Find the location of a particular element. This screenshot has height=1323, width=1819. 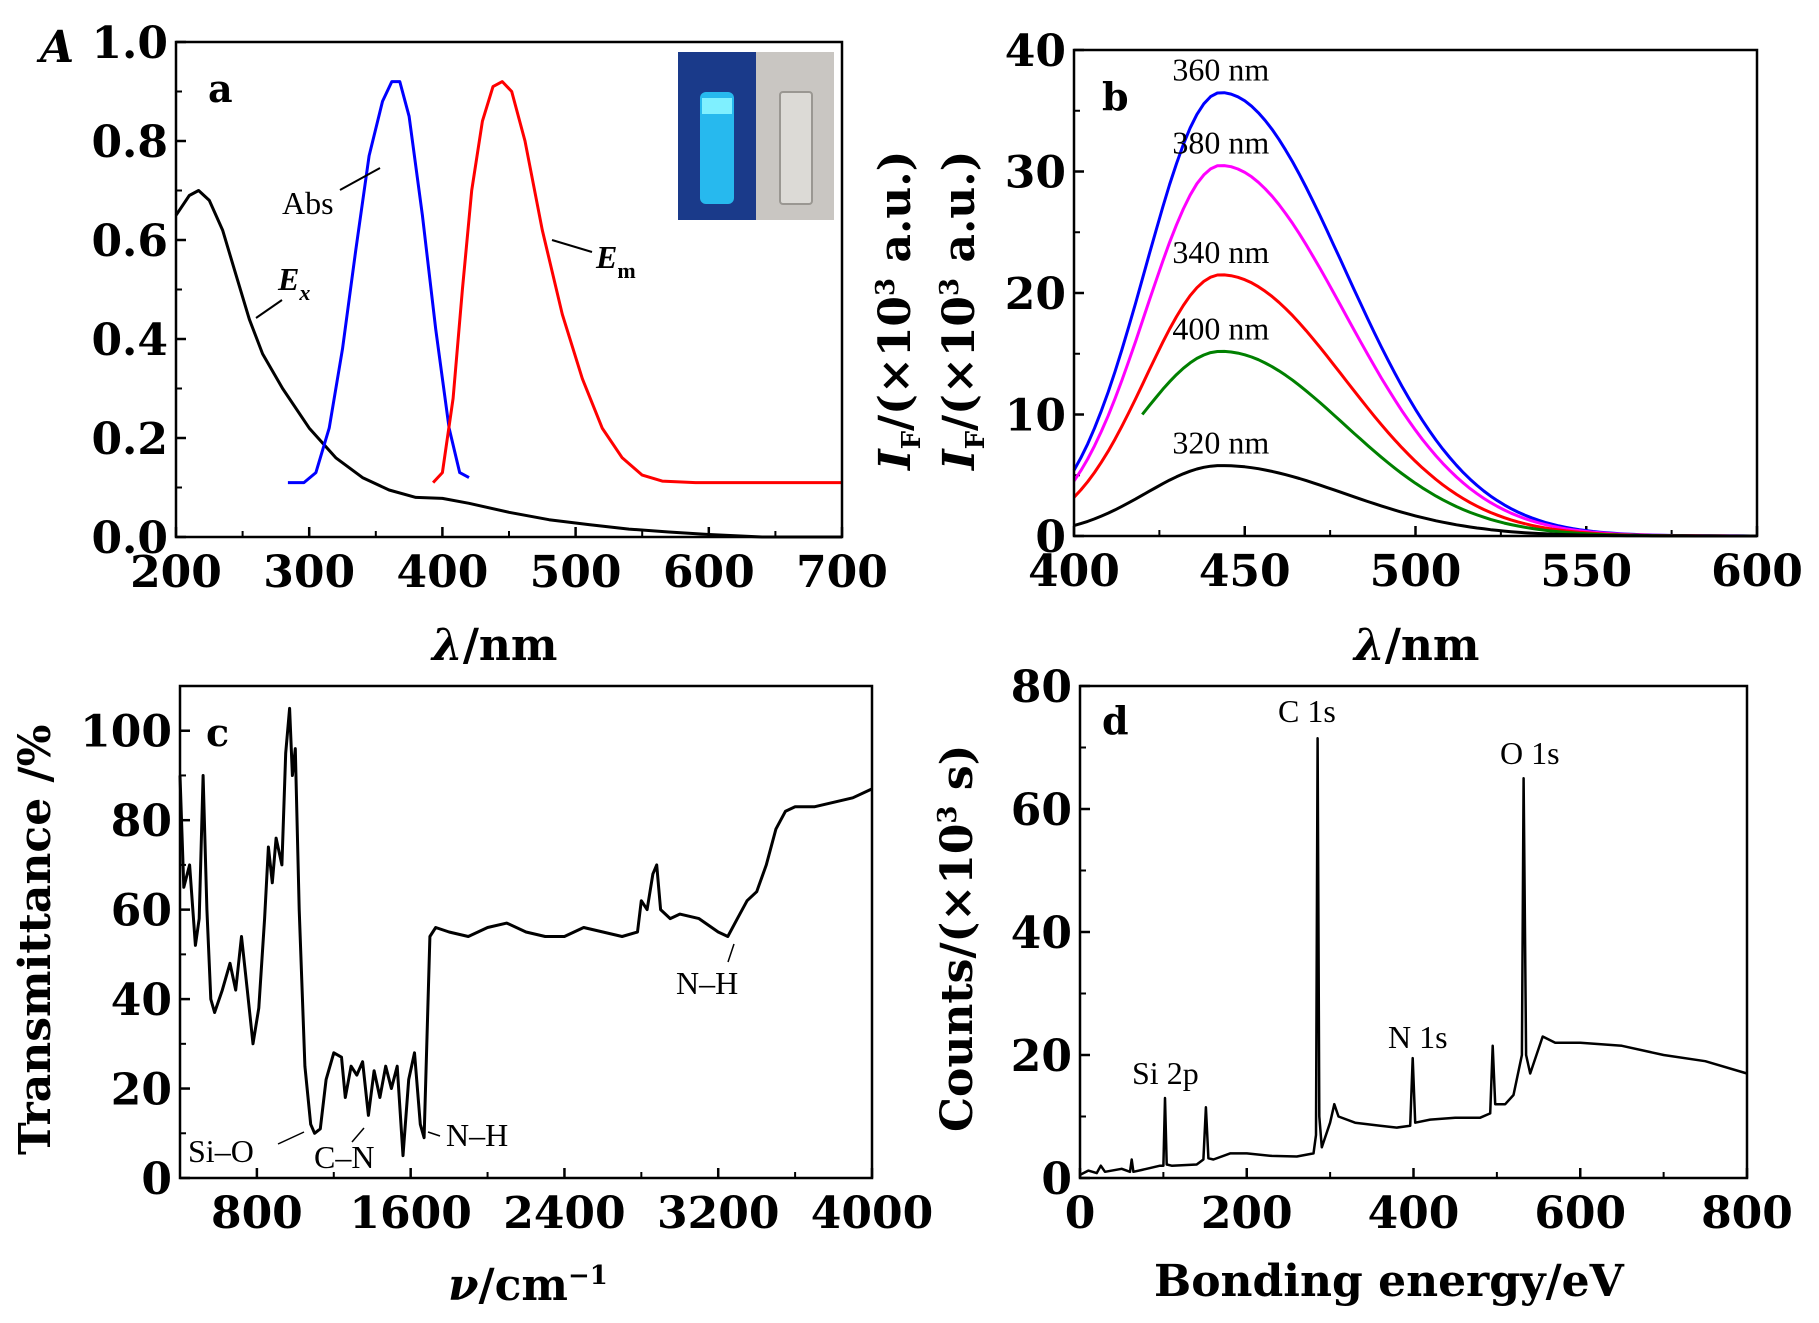

panel-a-xlabel: λ/nm is located at coordinates (493, 645).